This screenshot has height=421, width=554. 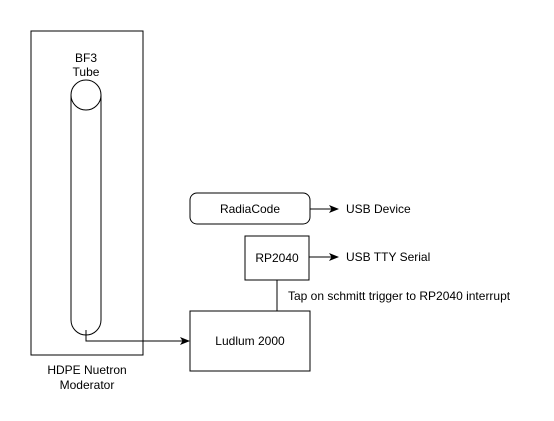 What do you see at coordinates (250, 209) in the screenshot?
I see `radiacode-label: RadiaCode` at bounding box center [250, 209].